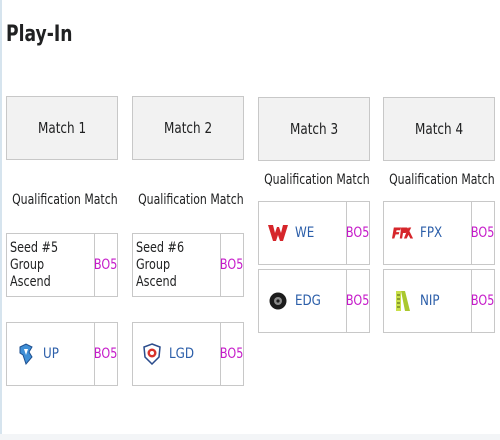  I want to click on team-name-cell: Seed #6 Group Ascend, so click(177, 265).